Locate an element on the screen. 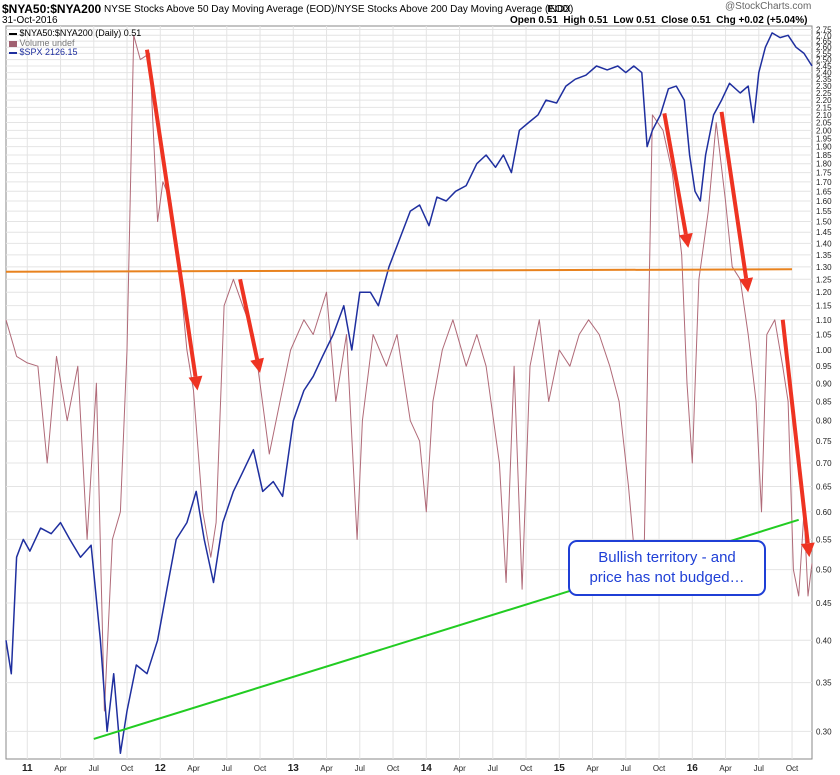 This screenshot has width=840, height=775. y-tick-label: 2.40 is located at coordinates (824, 73).